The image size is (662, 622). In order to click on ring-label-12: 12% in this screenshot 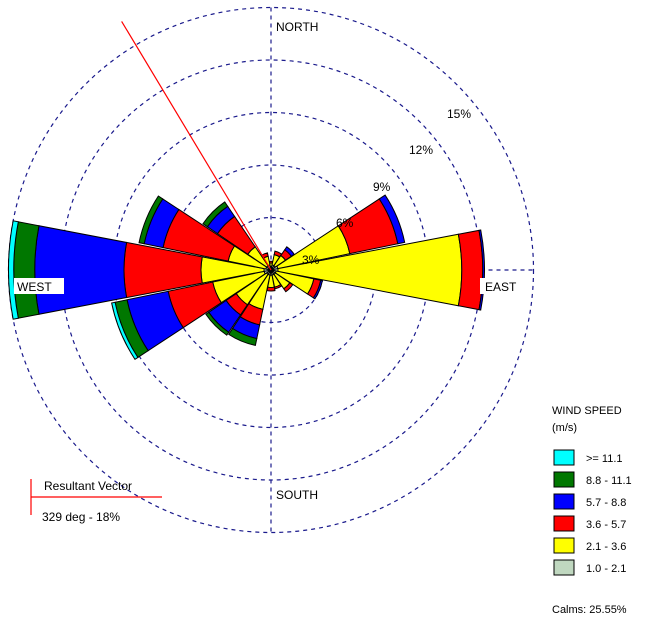, I will do `click(421, 150)`.